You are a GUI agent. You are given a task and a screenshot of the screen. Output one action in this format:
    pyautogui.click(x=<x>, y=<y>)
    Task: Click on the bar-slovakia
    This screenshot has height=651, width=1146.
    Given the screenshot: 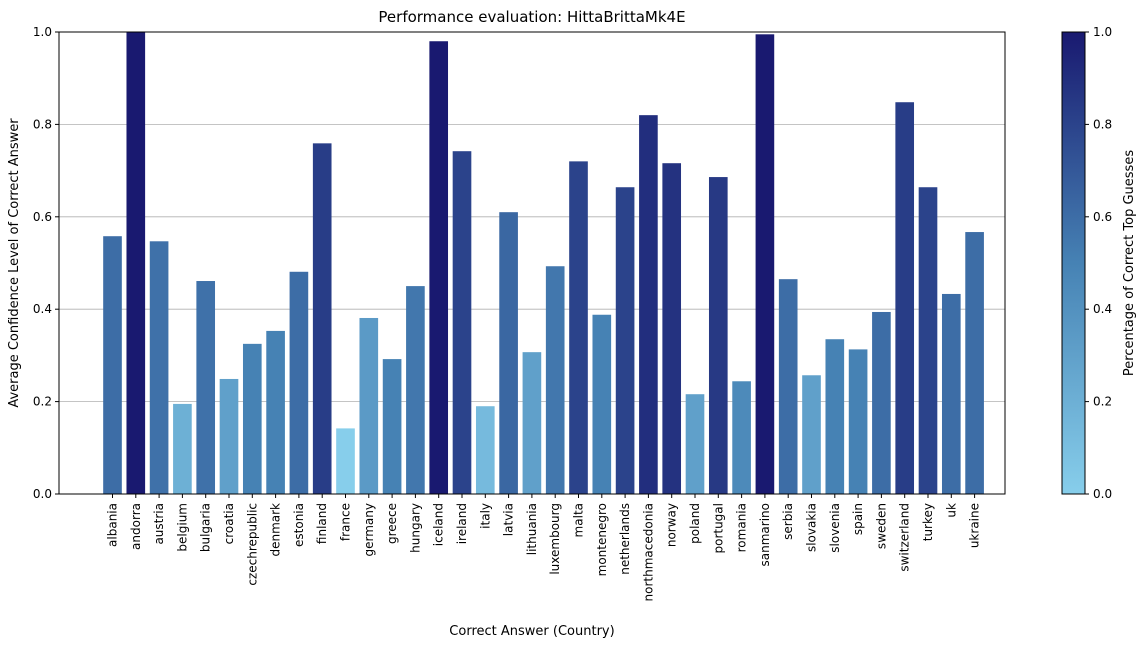 What is the action you would take?
    pyautogui.click(x=811, y=434)
    